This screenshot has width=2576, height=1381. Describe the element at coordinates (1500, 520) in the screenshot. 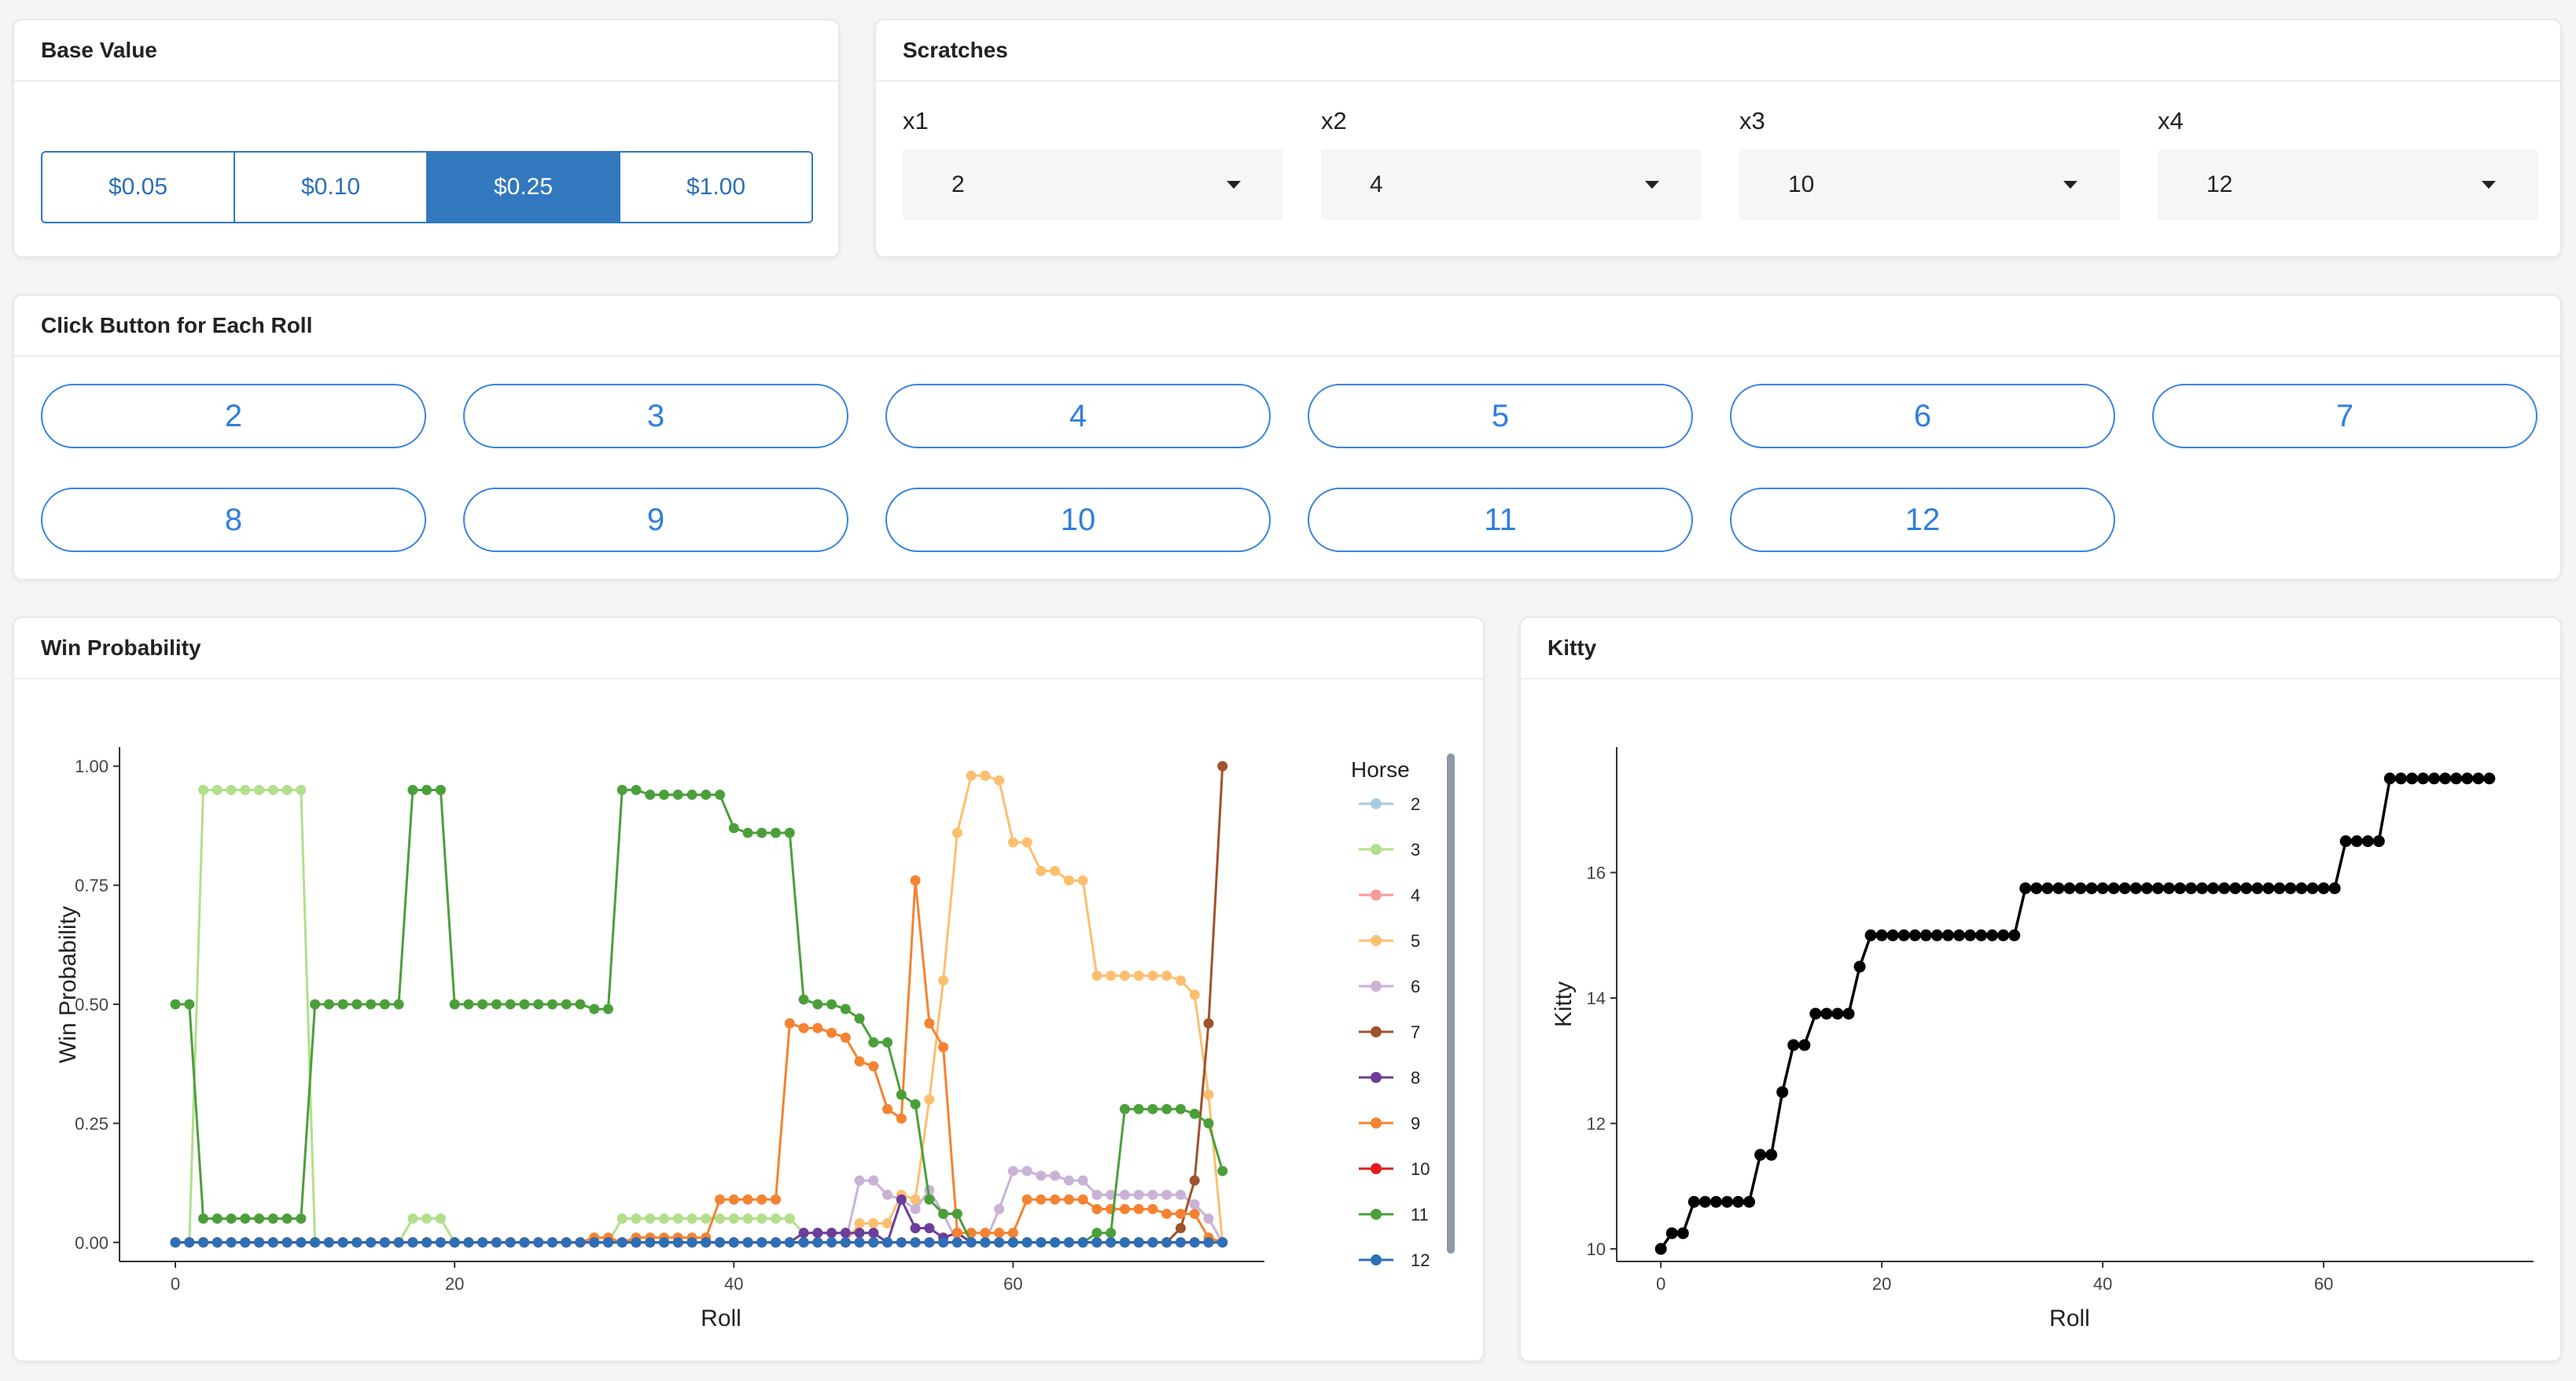

I see `roll-button-11: 11` at that location.